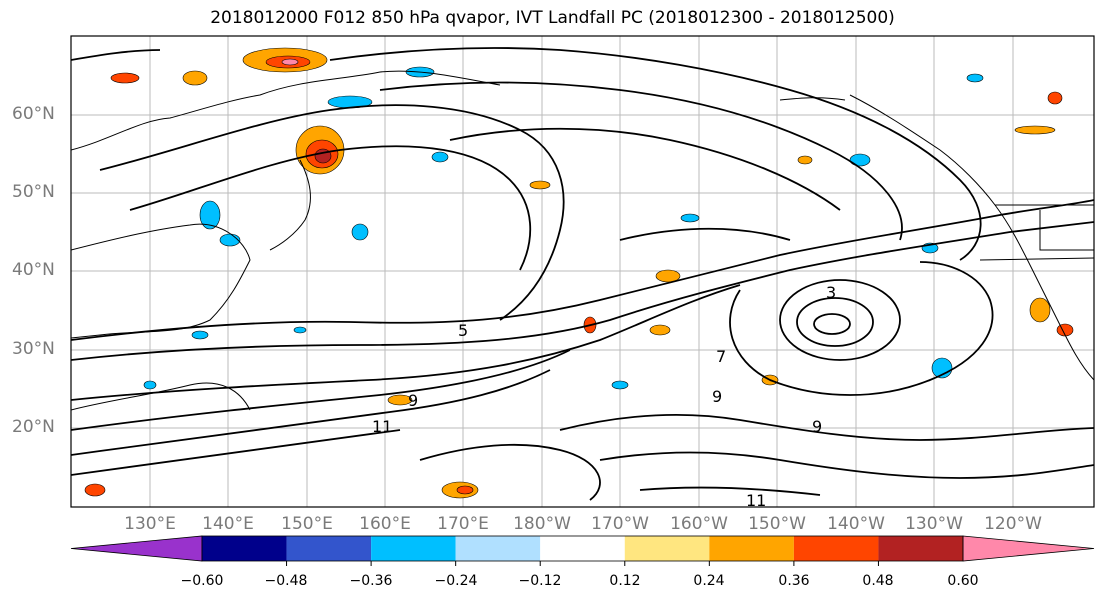 The height and width of the screenshot is (601, 1105). Describe the element at coordinates (1013, 524) in the screenshot. I see `lon-tick-label: 120°W` at that location.